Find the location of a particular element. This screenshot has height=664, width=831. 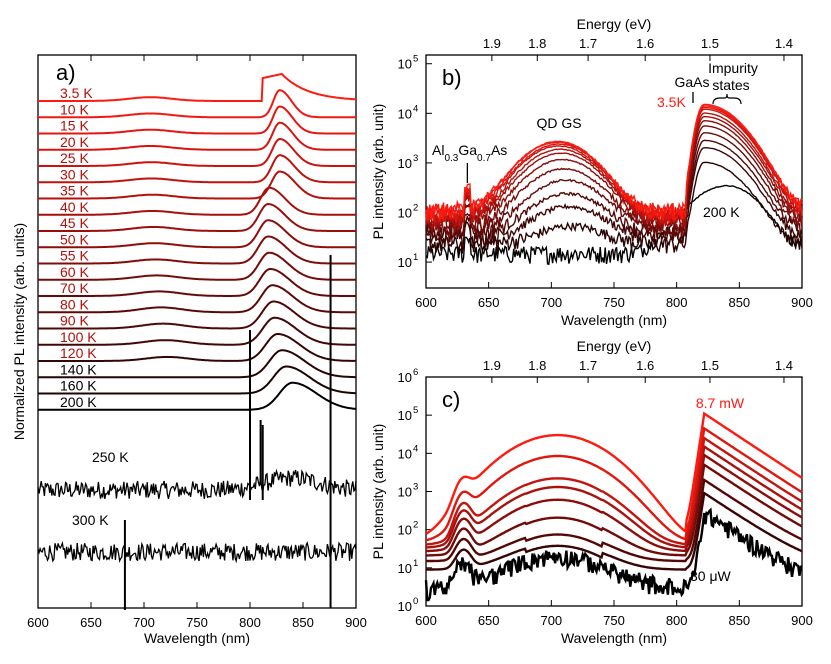

panel-c-ytick-exp: 6 is located at coordinates (415, 372).